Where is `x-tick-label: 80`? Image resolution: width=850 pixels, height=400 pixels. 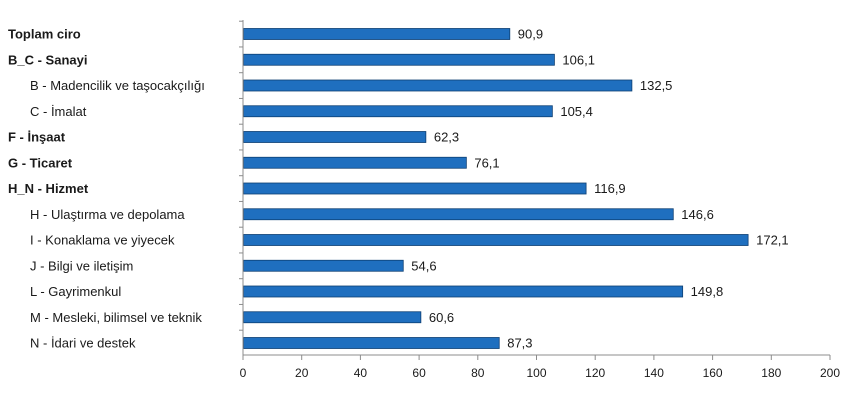
x-tick-label: 80 is located at coordinates (478, 373).